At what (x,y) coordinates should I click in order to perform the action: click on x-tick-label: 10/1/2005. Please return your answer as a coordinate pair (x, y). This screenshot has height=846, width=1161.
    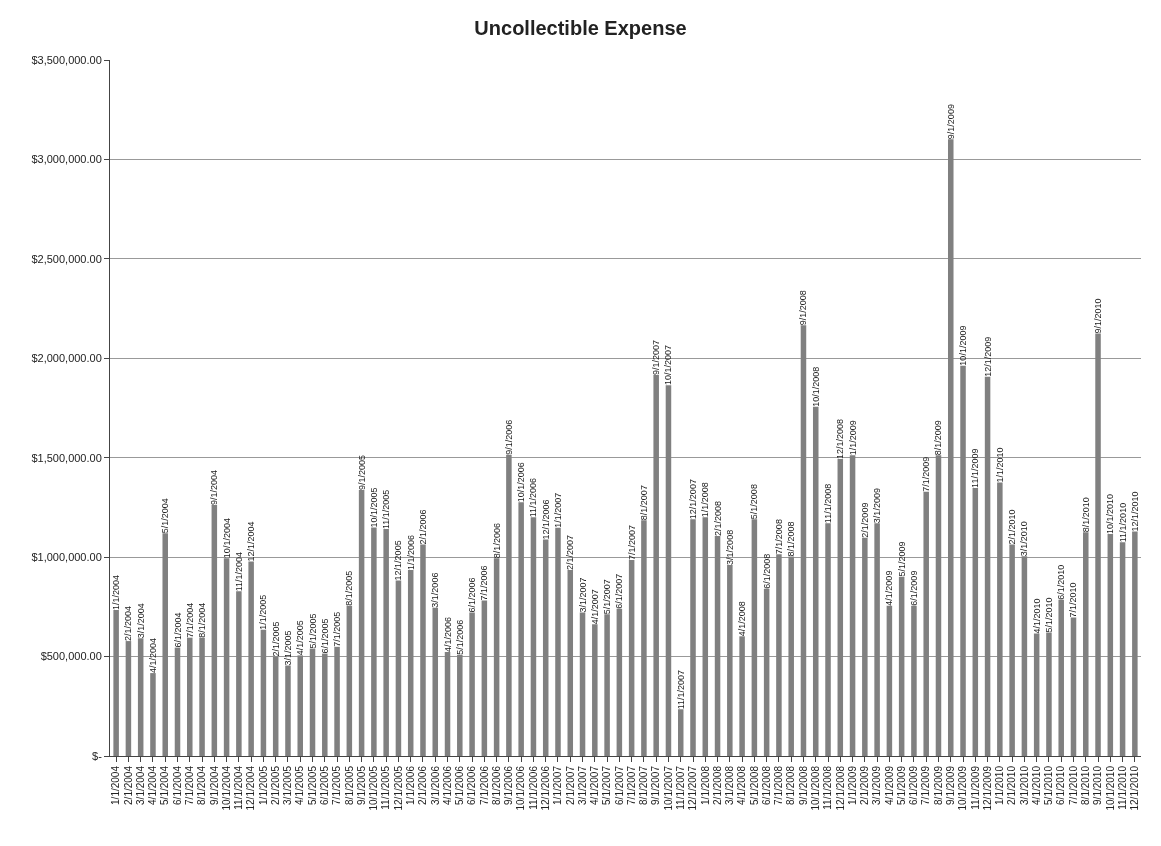
    Looking at the image, I should click on (374, 788).